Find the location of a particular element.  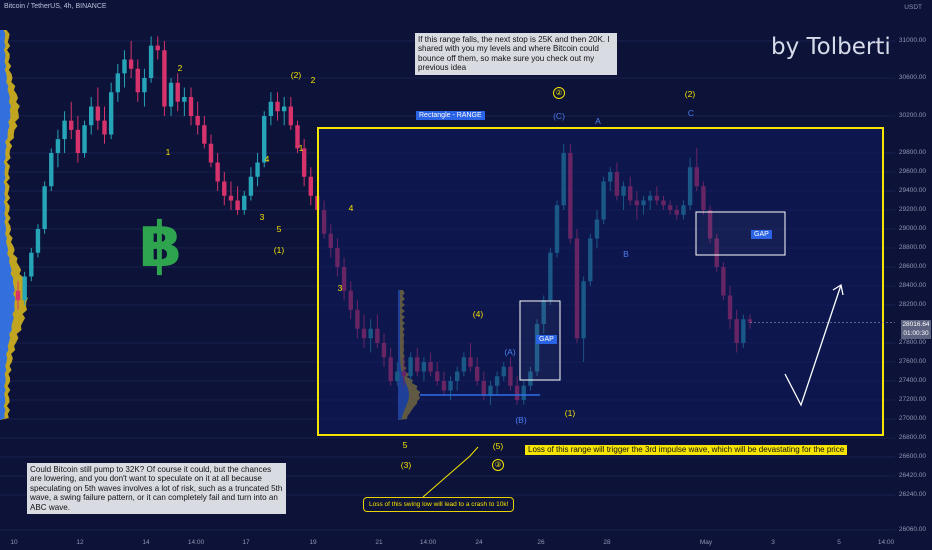

projection-arrow is located at coordinates (813, 345).